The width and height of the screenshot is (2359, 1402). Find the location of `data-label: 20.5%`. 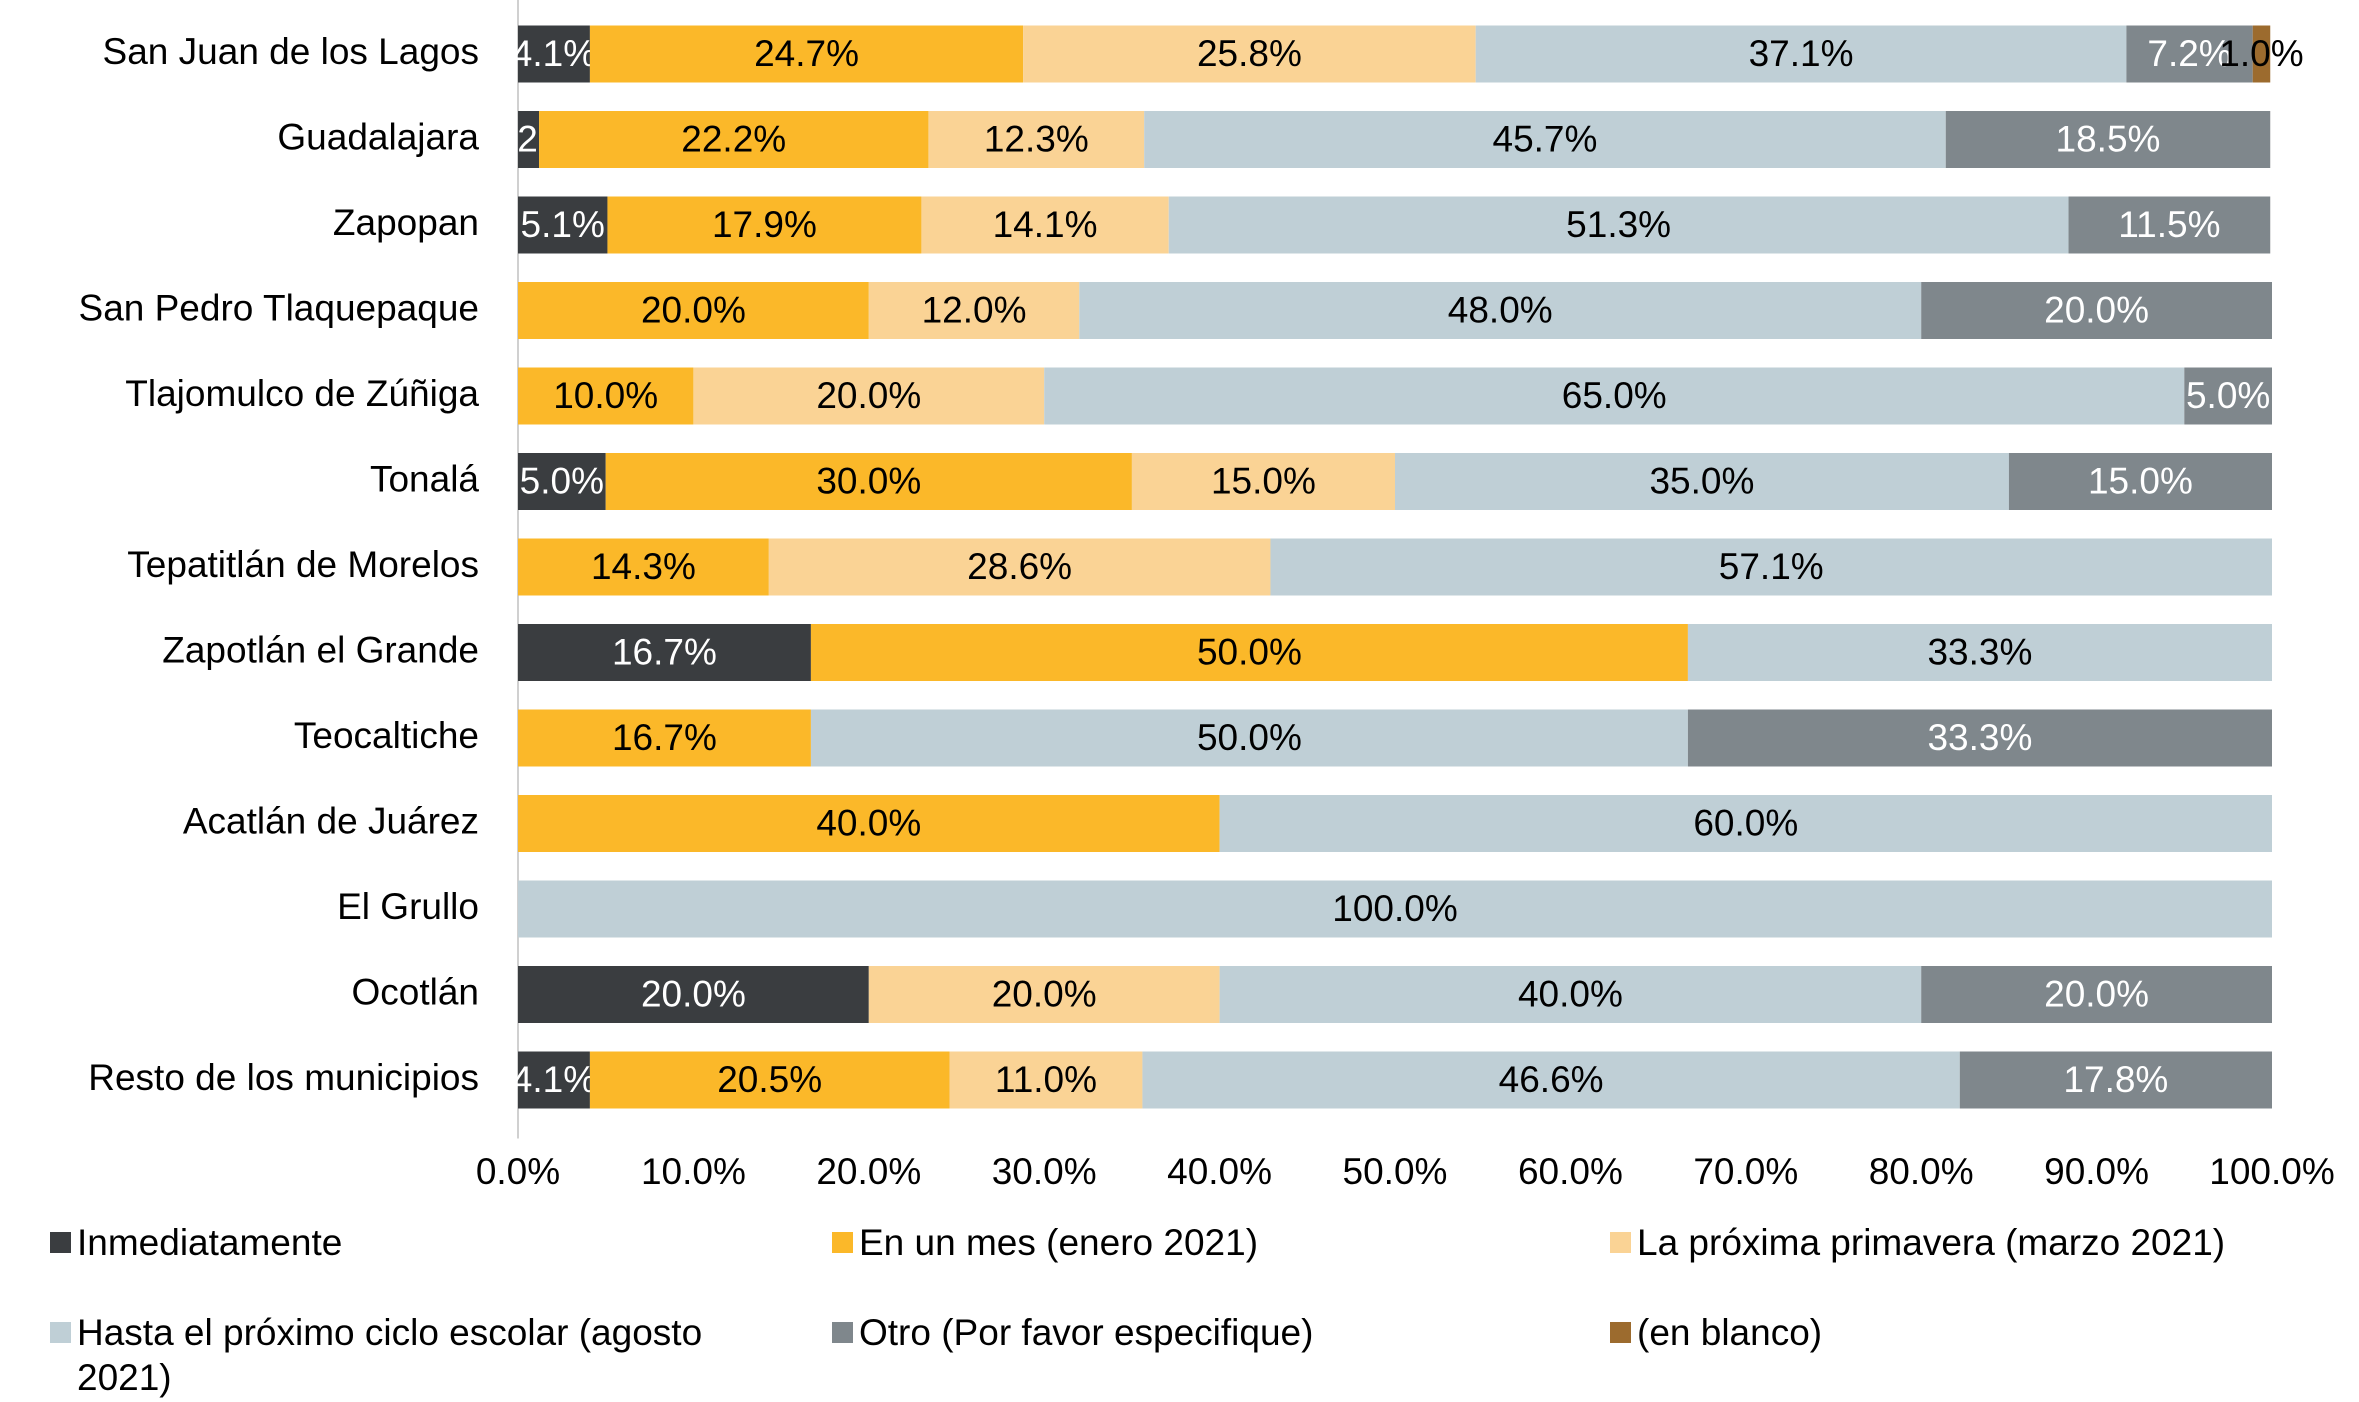

data-label: 20.5% is located at coordinates (769, 1079).